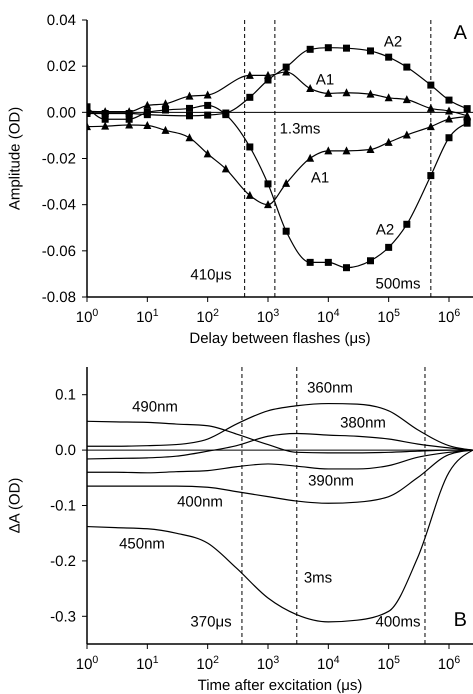  Describe the element at coordinates (460, 33) in the screenshot. I see `annotation: A` at that location.